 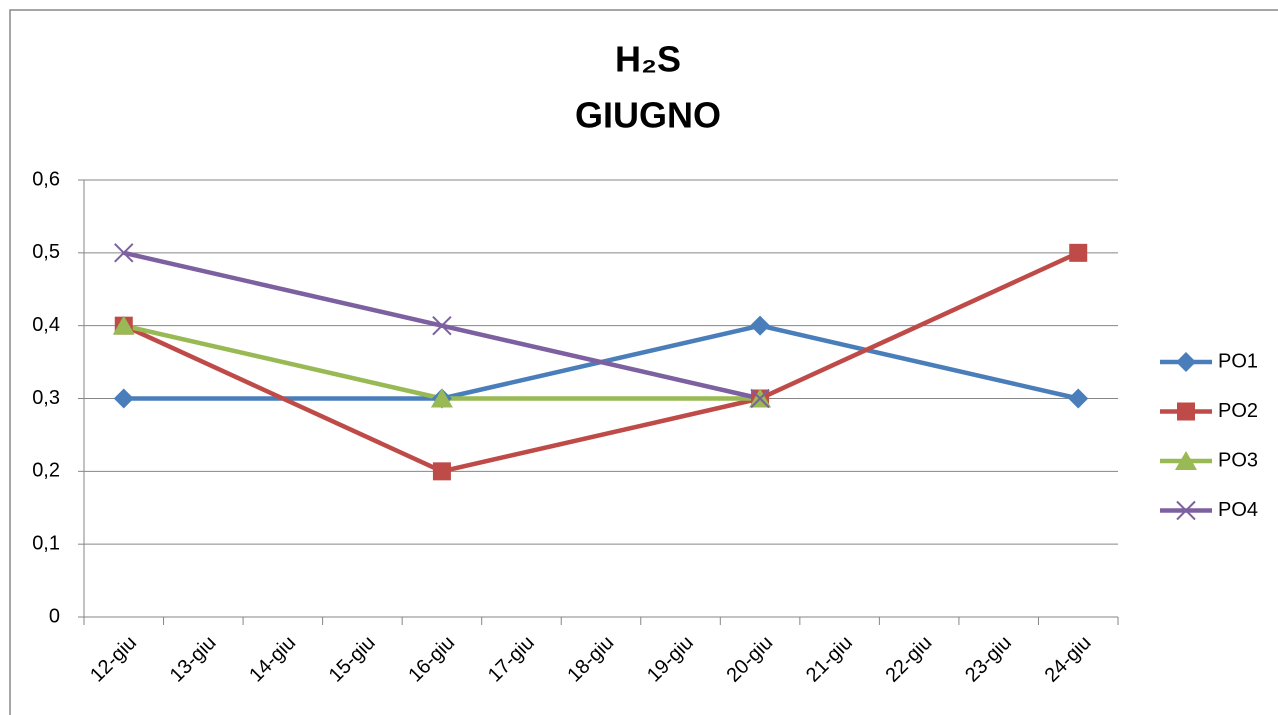 I want to click on y-tick-label: 0,3, so click(x=46, y=398).